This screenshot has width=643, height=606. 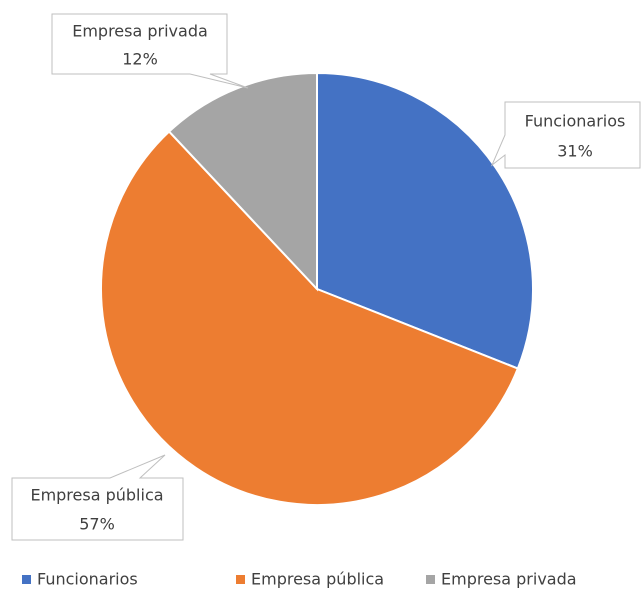 What do you see at coordinates (140, 59) in the screenshot?
I see `data-label-value: 12%` at bounding box center [140, 59].